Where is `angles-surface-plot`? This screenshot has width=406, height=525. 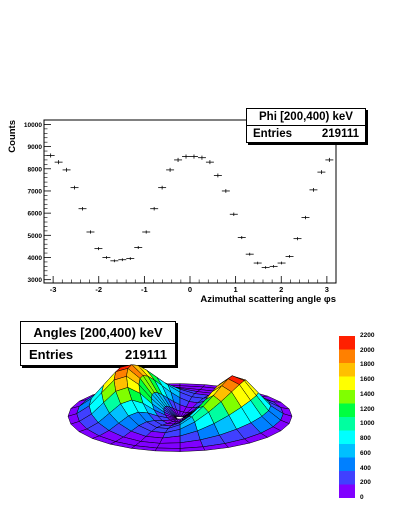
angles-surface-plot is located at coordinates (180, 408).